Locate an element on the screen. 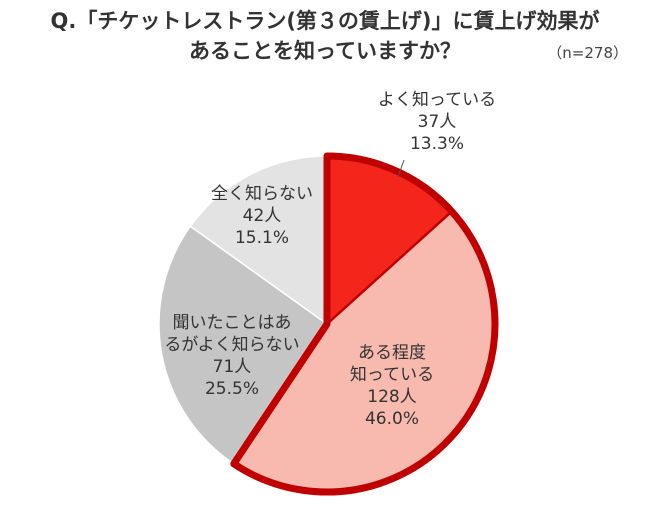 Image resolution: width=650 pixels, height=522 pixels. slice-category-text: よく知っている is located at coordinates (437, 100).